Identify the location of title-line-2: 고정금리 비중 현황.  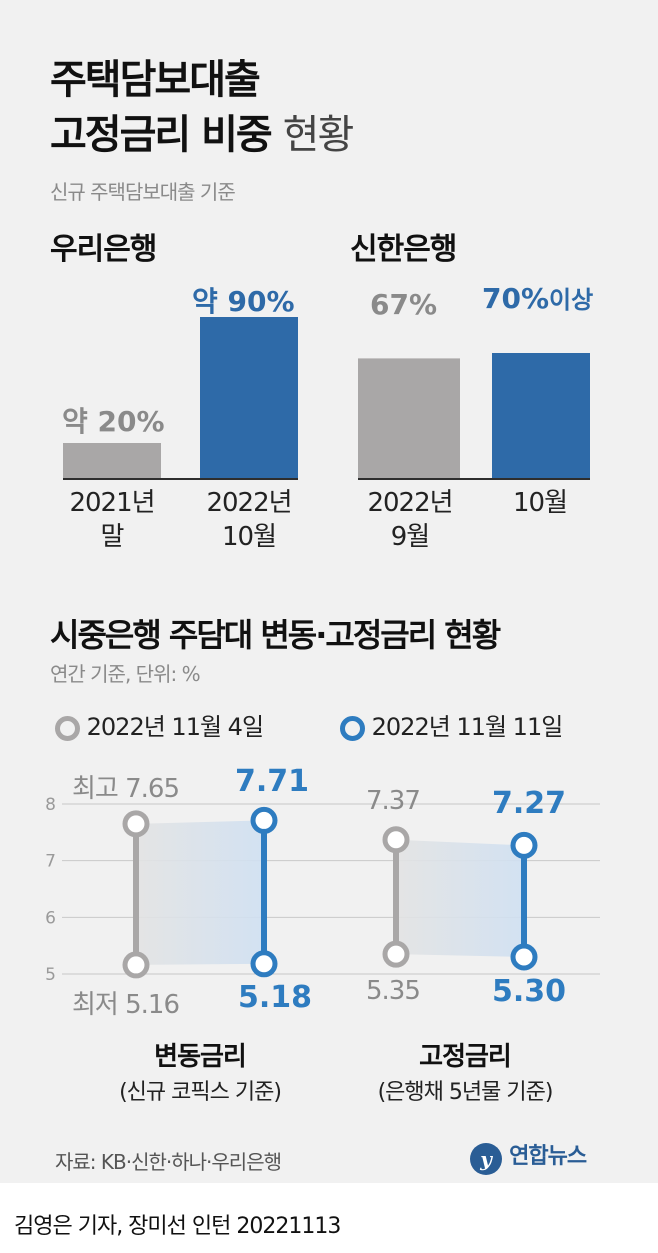
(202, 135).